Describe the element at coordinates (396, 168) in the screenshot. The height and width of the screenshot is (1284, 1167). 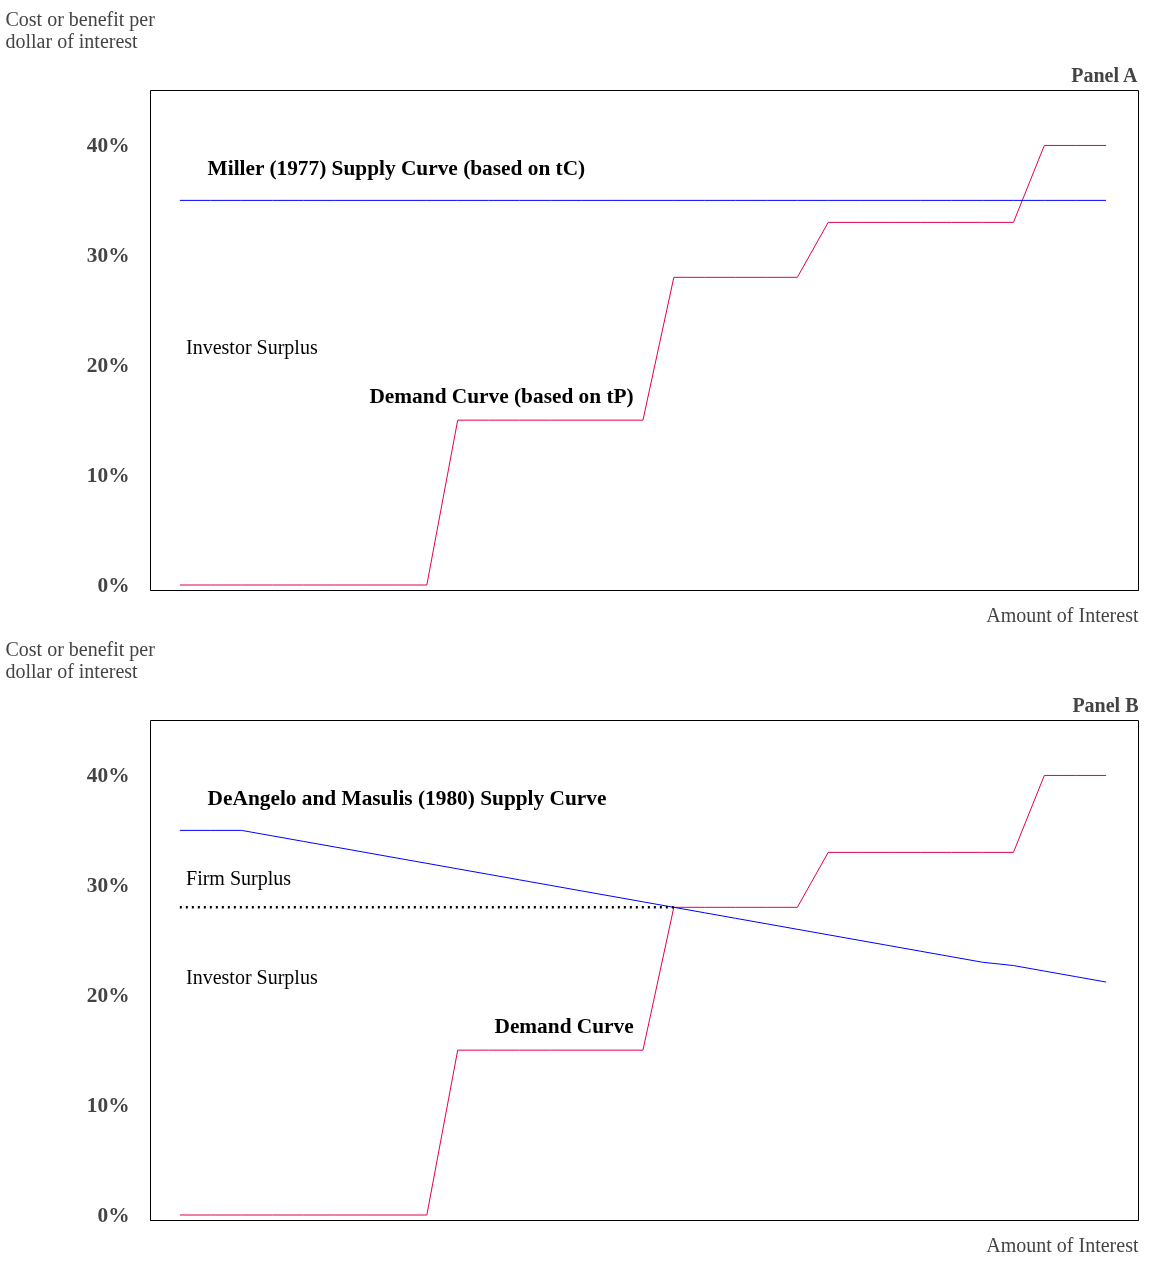
I see `series-label: Miller (1977) Supply Curve (based on tC)` at that location.